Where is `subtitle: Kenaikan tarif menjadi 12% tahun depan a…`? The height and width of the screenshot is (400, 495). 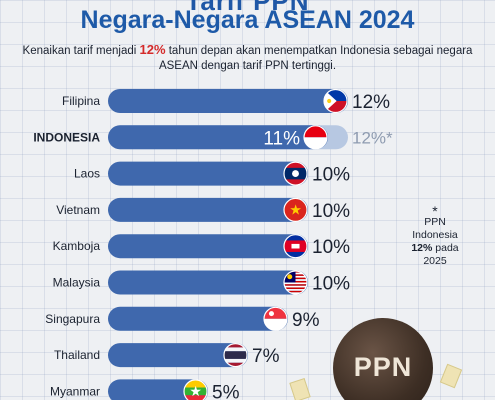 subtitle: Kenaikan tarif menjadi 12% tahun depan a… is located at coordinates (247, 58).